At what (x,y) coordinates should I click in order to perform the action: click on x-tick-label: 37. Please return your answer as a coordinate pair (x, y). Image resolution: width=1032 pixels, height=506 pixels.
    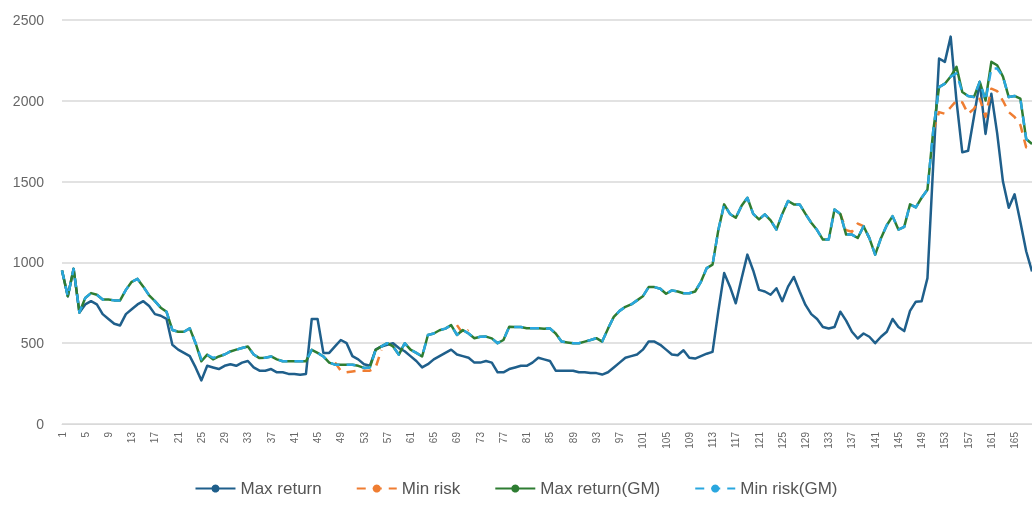
    Looking at the image, I should click on (271, 437).